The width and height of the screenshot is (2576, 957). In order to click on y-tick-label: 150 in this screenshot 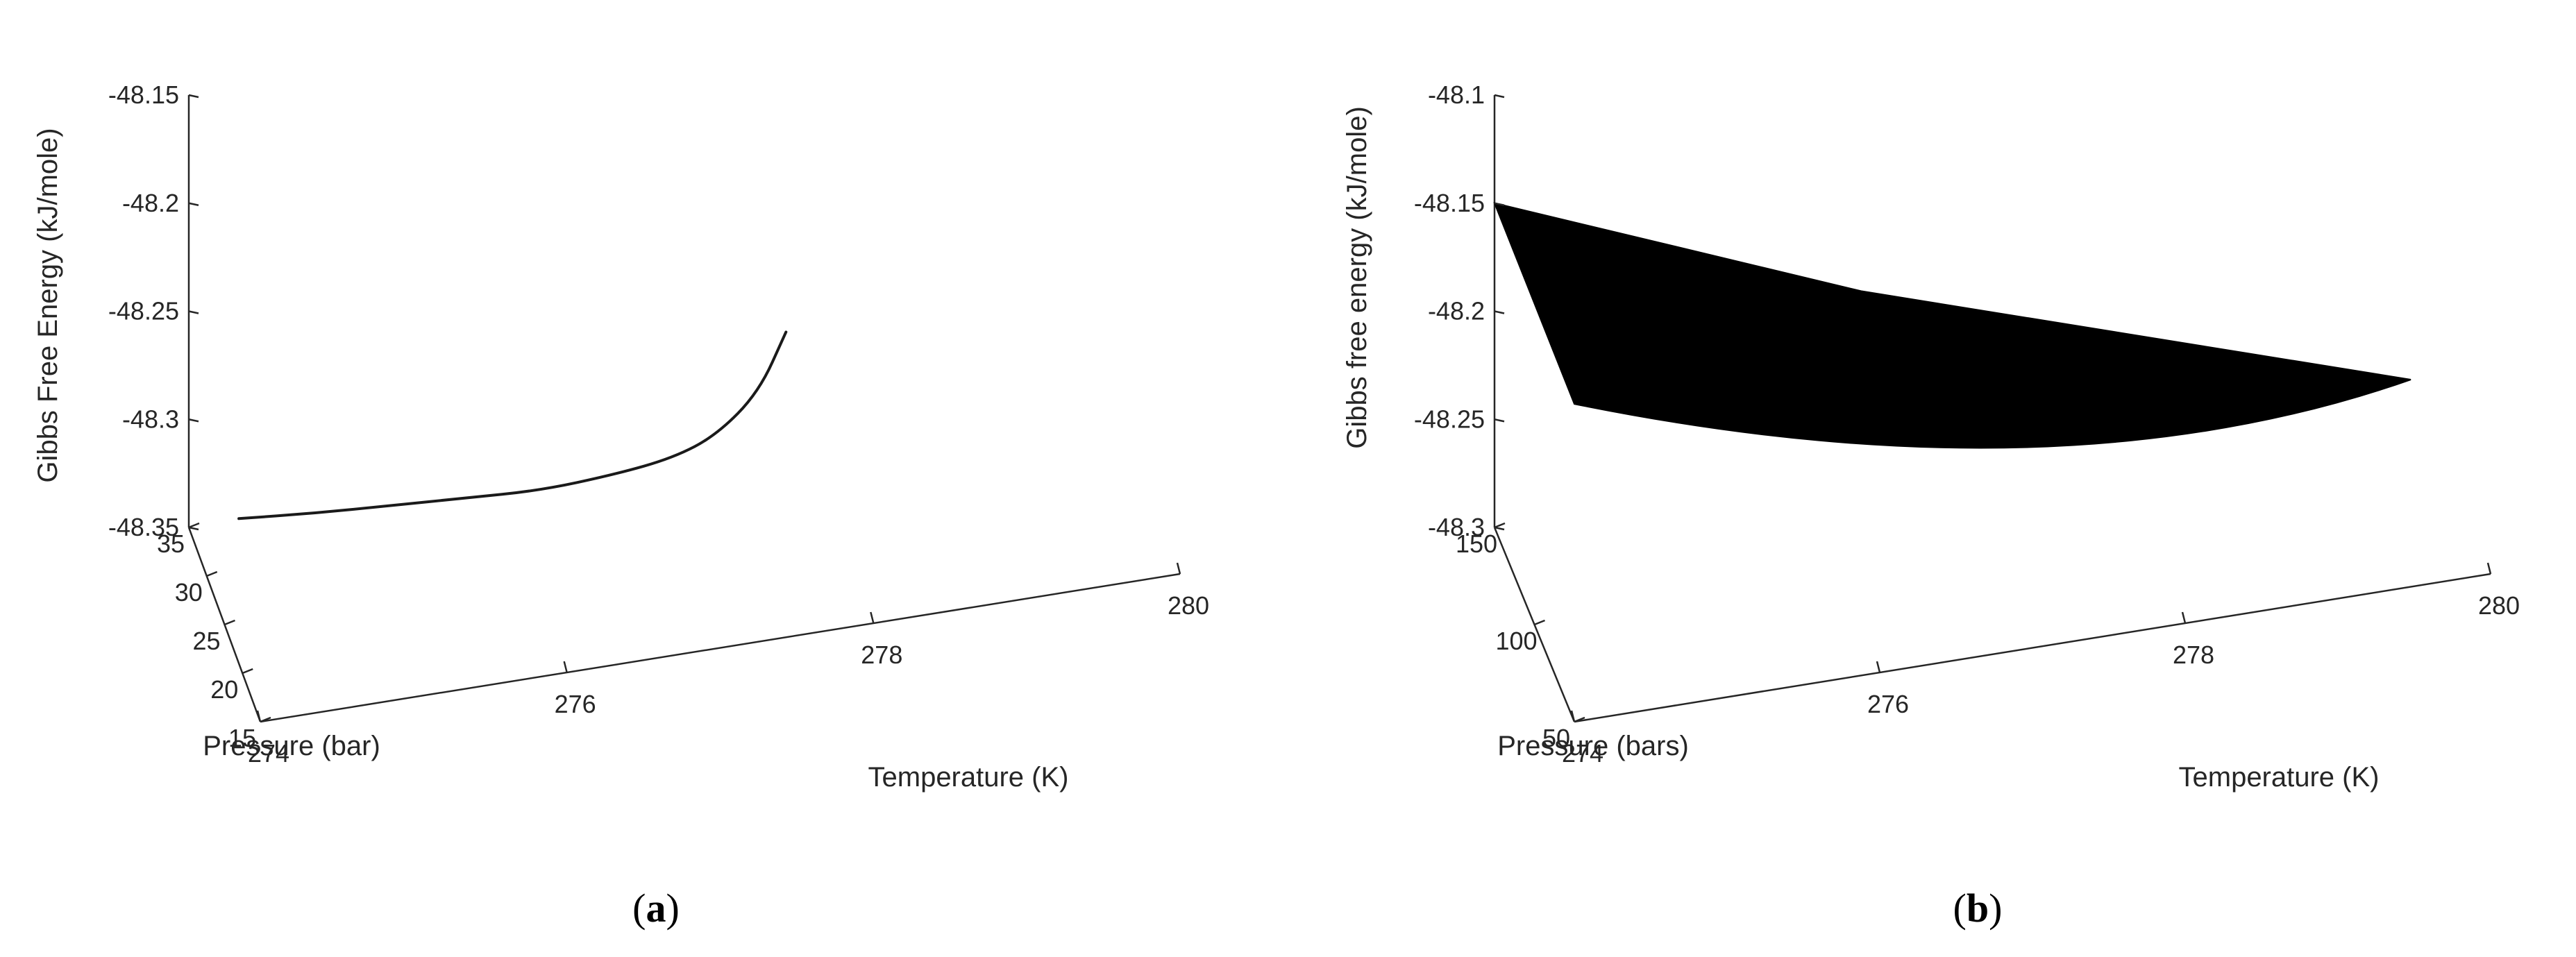, I will do `click(1476, 544)`.